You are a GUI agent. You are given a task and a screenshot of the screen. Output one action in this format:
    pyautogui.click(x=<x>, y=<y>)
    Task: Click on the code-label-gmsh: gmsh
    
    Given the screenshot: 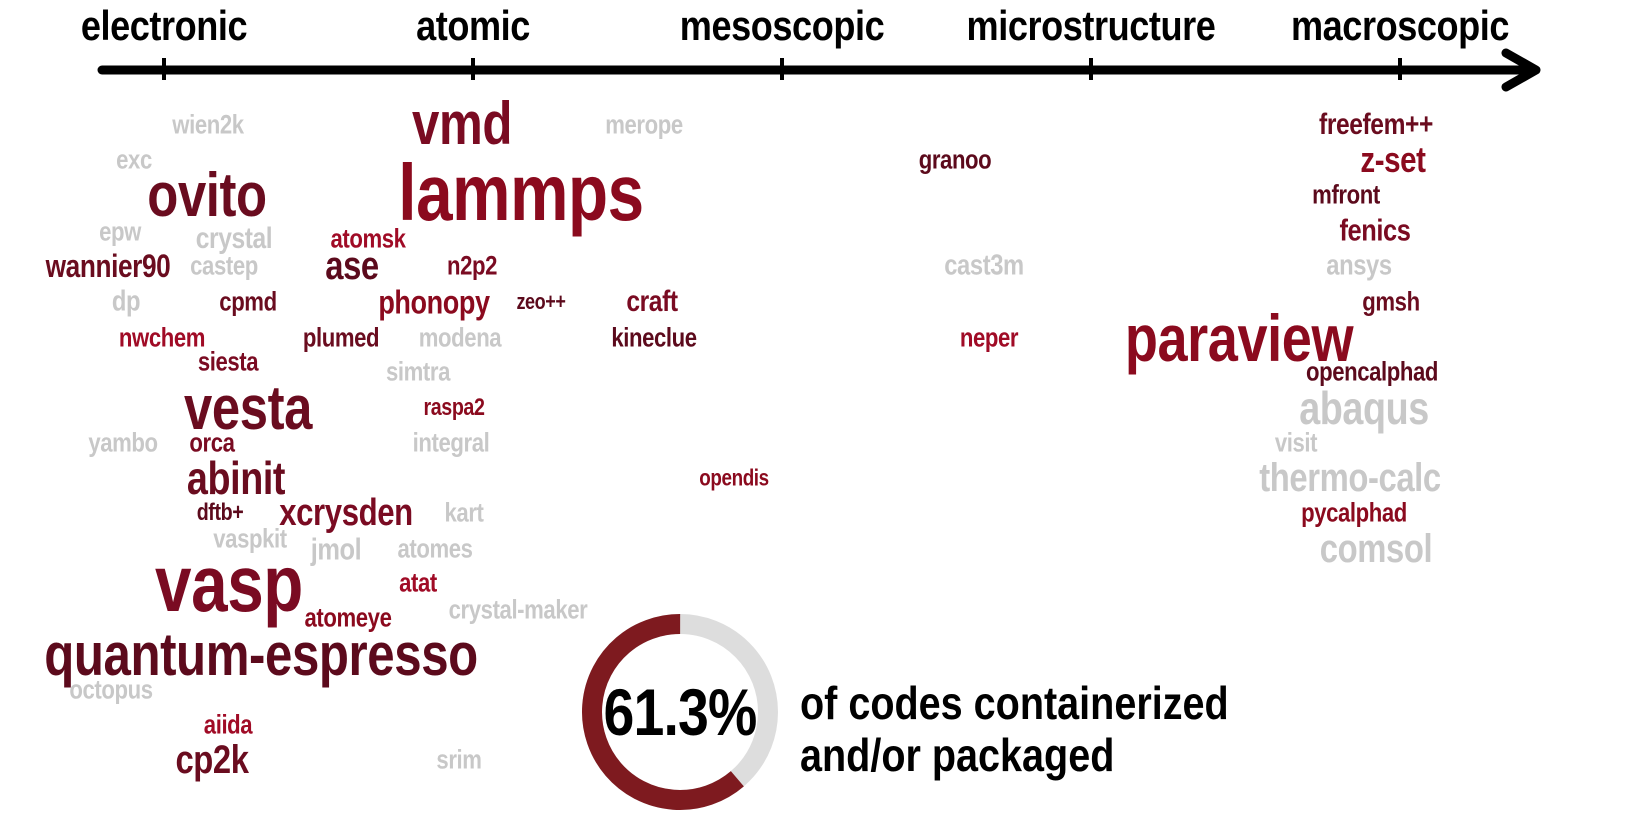 What is the action you would take?
    pyautogui.click(x=1391, y=301)
    